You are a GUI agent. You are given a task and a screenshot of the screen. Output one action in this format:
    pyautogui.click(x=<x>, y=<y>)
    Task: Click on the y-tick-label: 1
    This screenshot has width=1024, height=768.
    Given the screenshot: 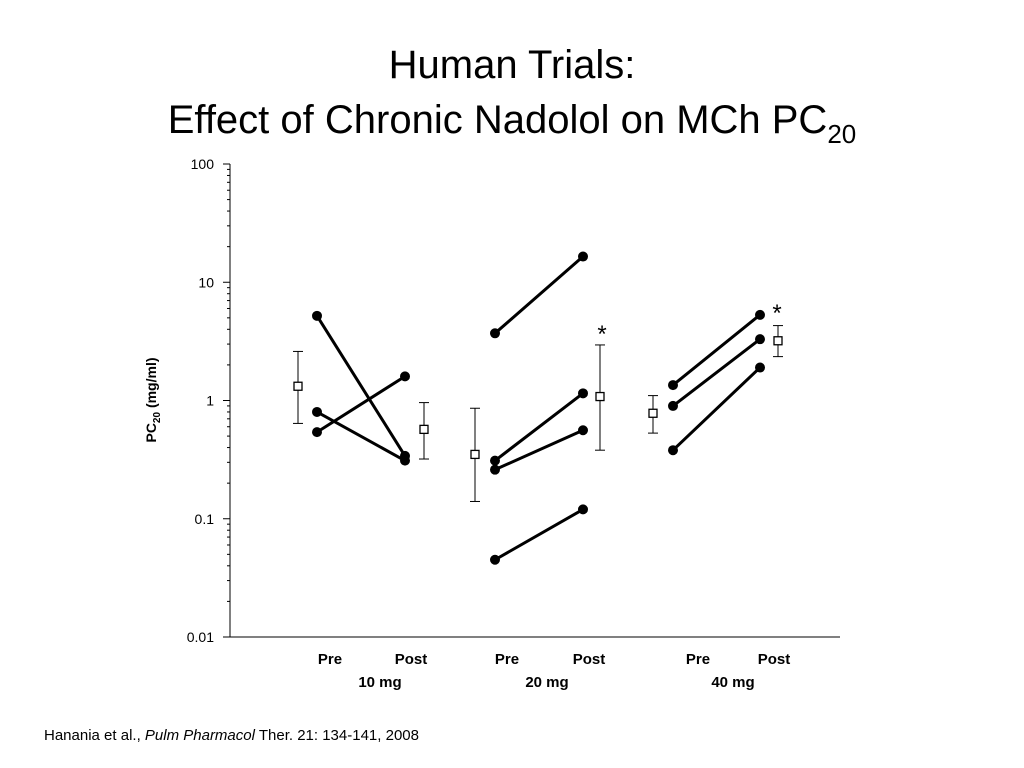 What is the action you would take?
    pyautogui.click(x=210, y=401)
    